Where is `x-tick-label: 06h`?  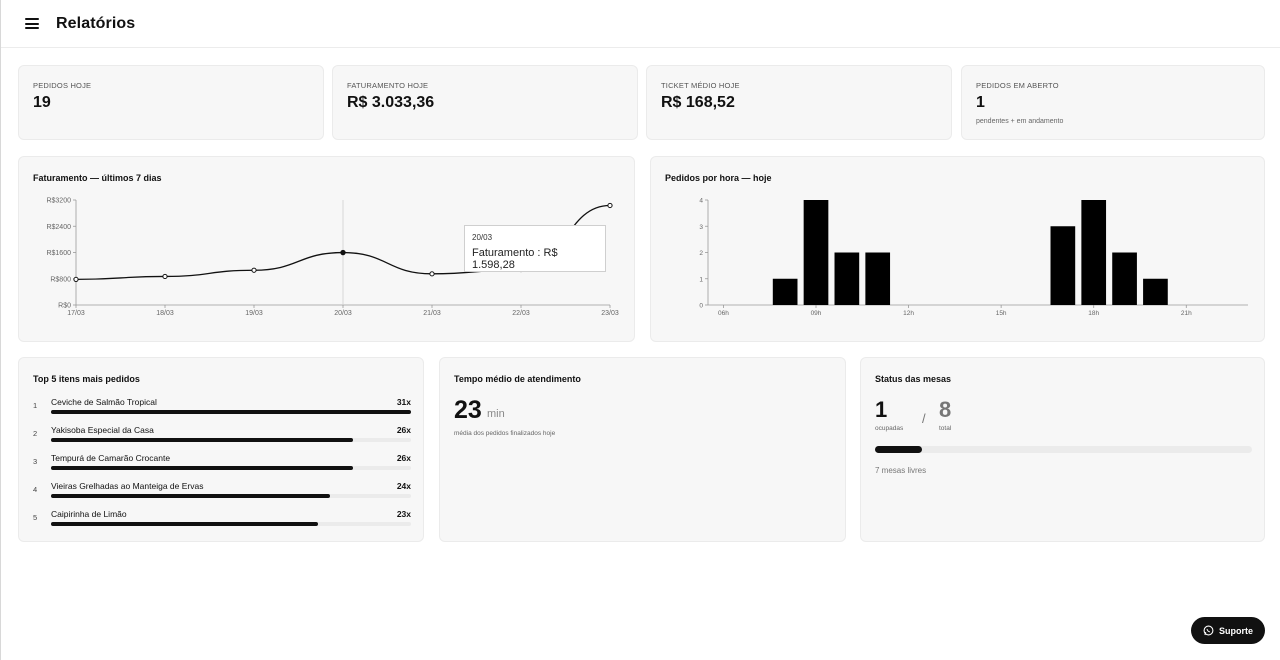 x-tick-label: 06h is located at coordinates (723, 313).